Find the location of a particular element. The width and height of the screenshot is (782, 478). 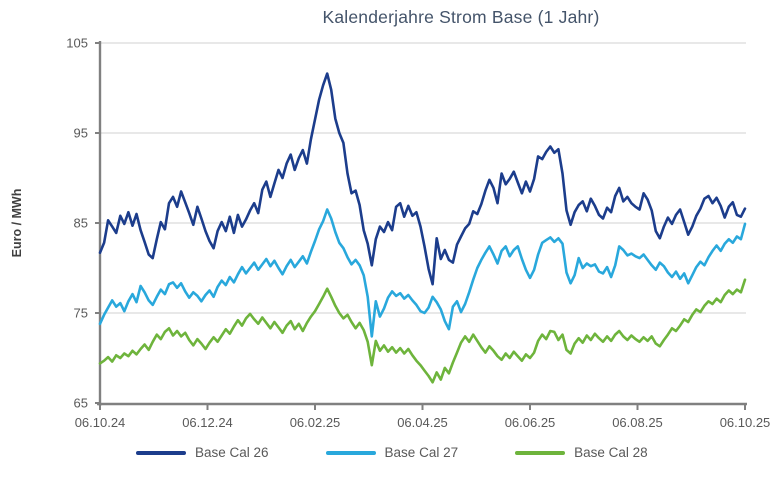

x-tick-label: 06.08.25 is located at coordinates (637, 422).